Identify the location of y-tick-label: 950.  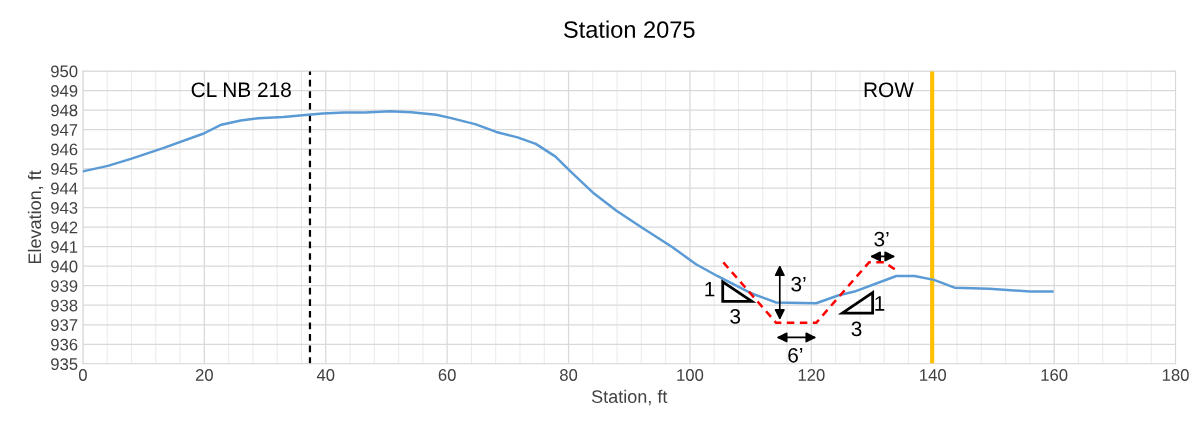
(64, 71).